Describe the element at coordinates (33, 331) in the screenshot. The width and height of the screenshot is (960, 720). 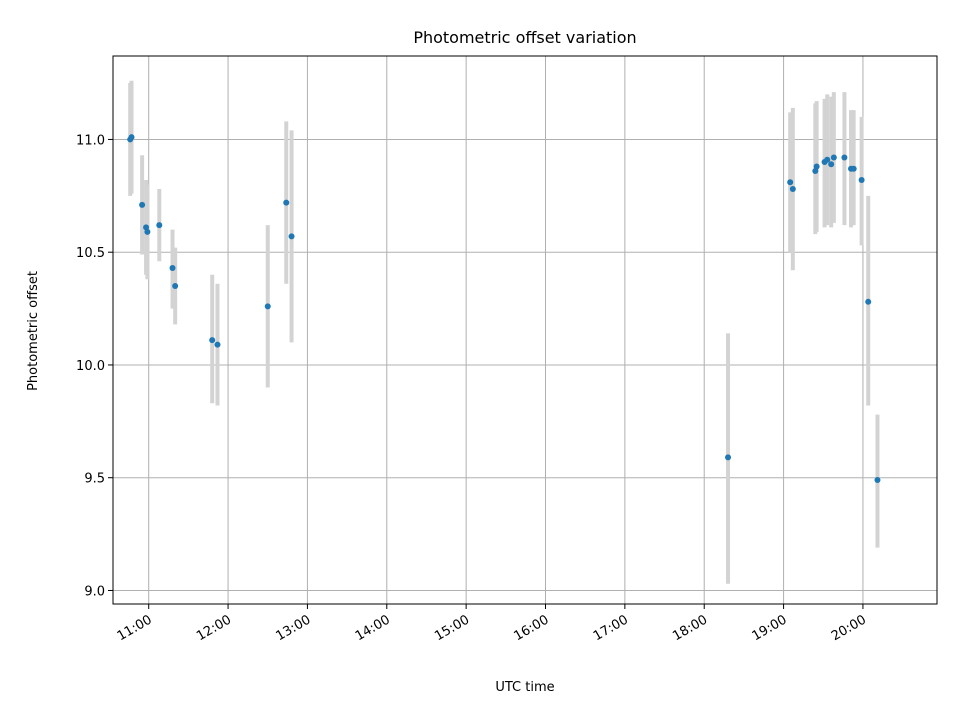
I see `y-axis-label: Photometric offset` at that location.